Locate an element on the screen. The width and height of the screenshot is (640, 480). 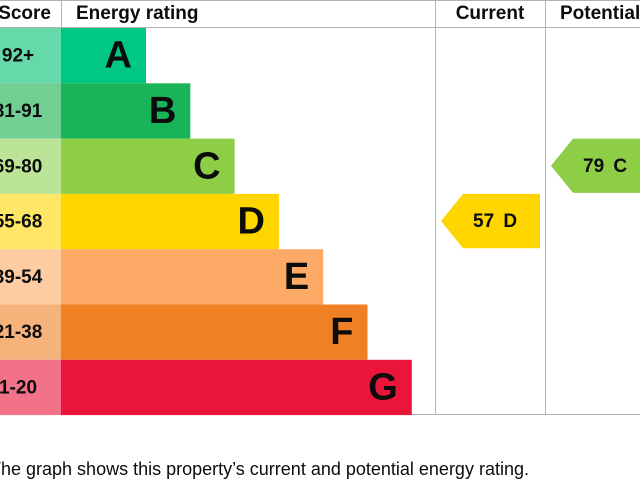
rating-letter: A is located at coordinates (118, 56).